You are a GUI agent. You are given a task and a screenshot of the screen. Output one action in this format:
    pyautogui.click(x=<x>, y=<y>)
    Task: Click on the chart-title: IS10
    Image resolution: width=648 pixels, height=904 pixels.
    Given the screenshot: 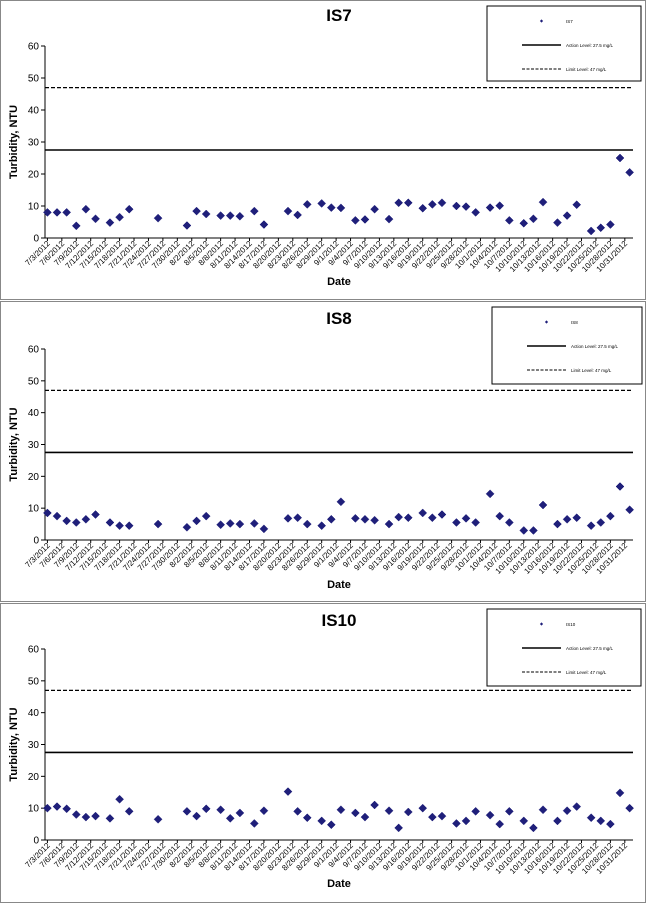 What is the action you would take?
    pyautogui.click(x=339, y=620)
    